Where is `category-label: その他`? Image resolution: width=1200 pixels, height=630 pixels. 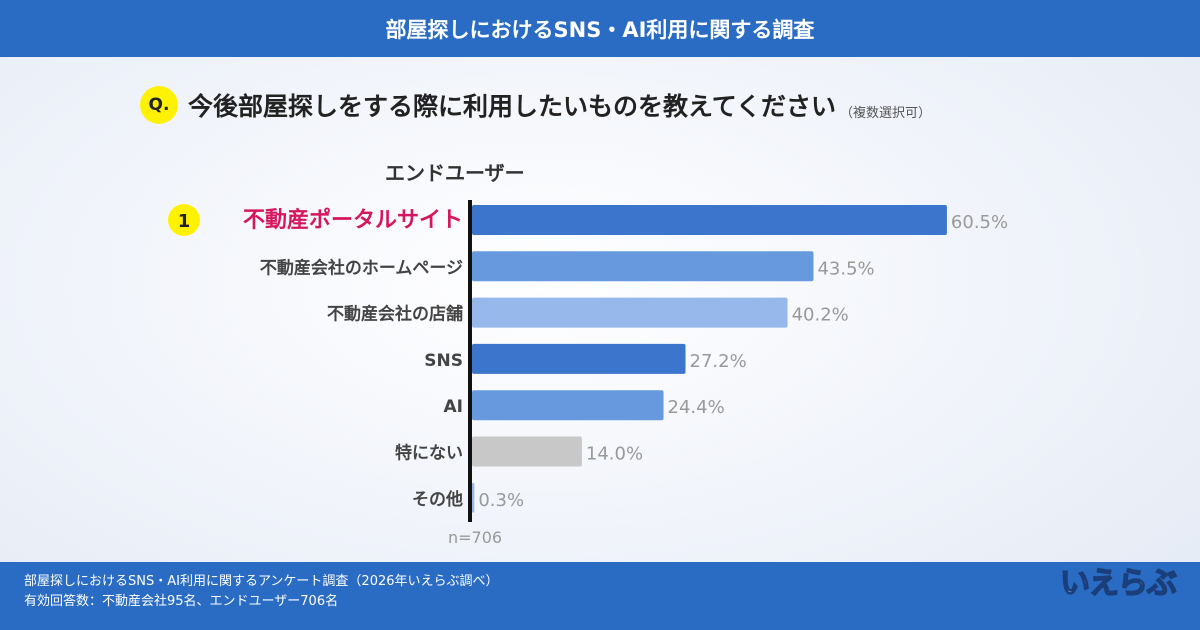
category-label: その他 is located at coordinates (437, 499).